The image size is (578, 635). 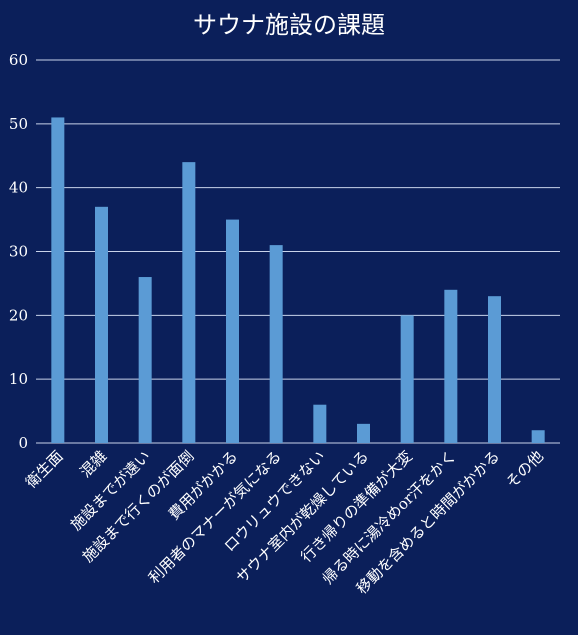 What do you see at coordinates (289, 25) in the screenshot?
I see `chart-title: サウナ施設の課題` at bounding box center [289, 25].